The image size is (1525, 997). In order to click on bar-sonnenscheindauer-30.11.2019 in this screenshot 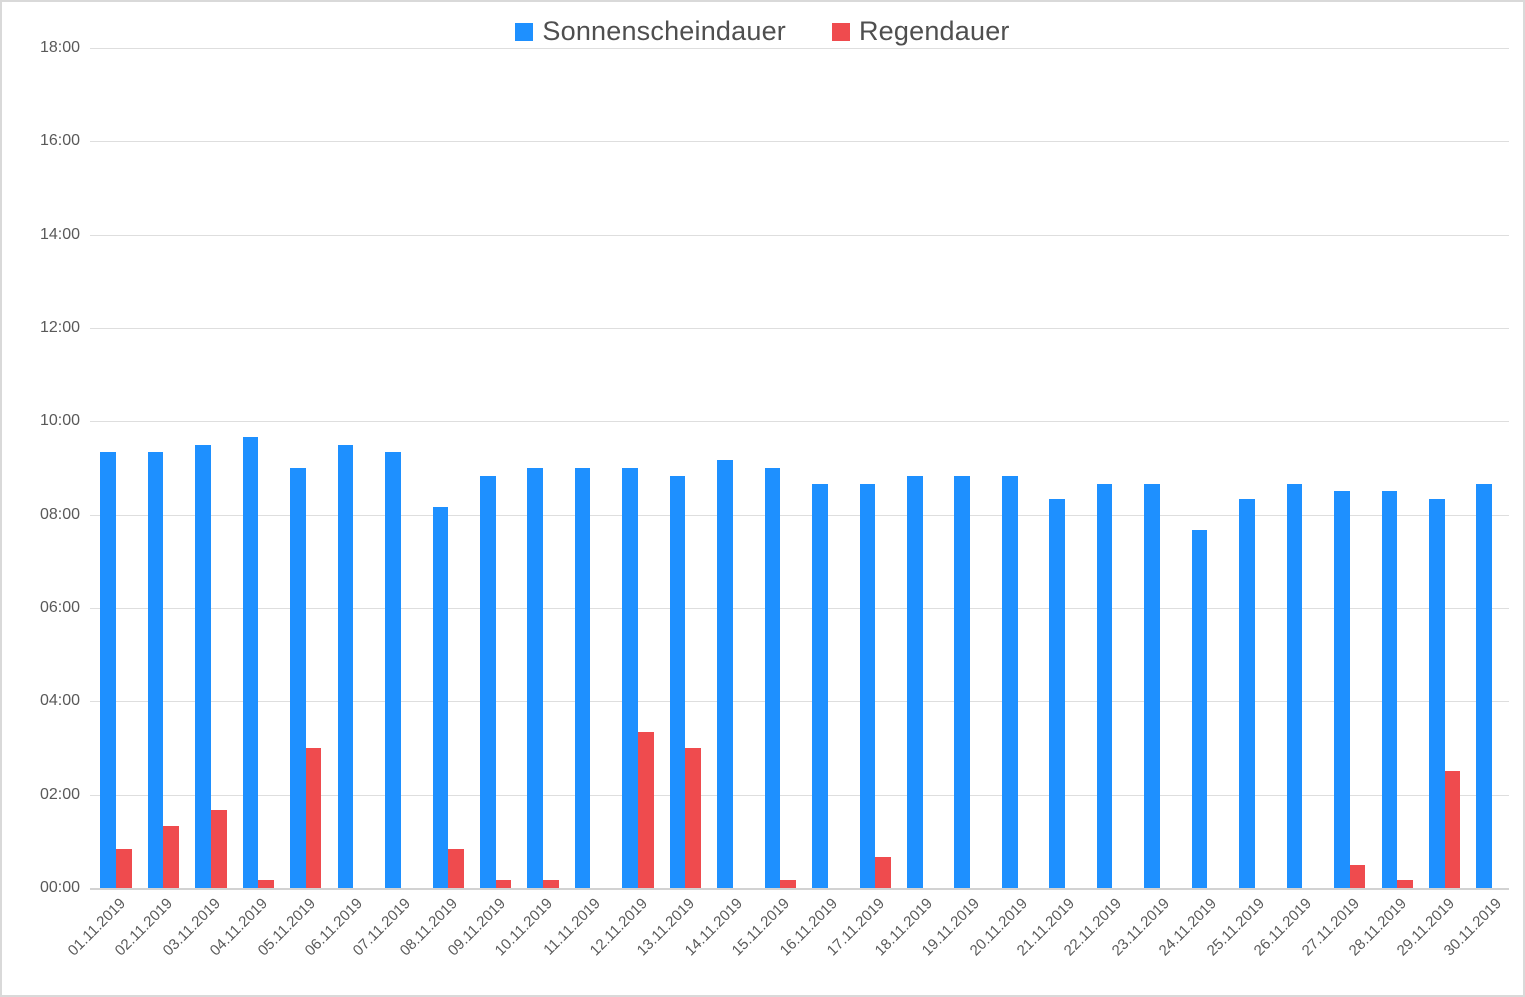, I will do `click(1484, 685)`.